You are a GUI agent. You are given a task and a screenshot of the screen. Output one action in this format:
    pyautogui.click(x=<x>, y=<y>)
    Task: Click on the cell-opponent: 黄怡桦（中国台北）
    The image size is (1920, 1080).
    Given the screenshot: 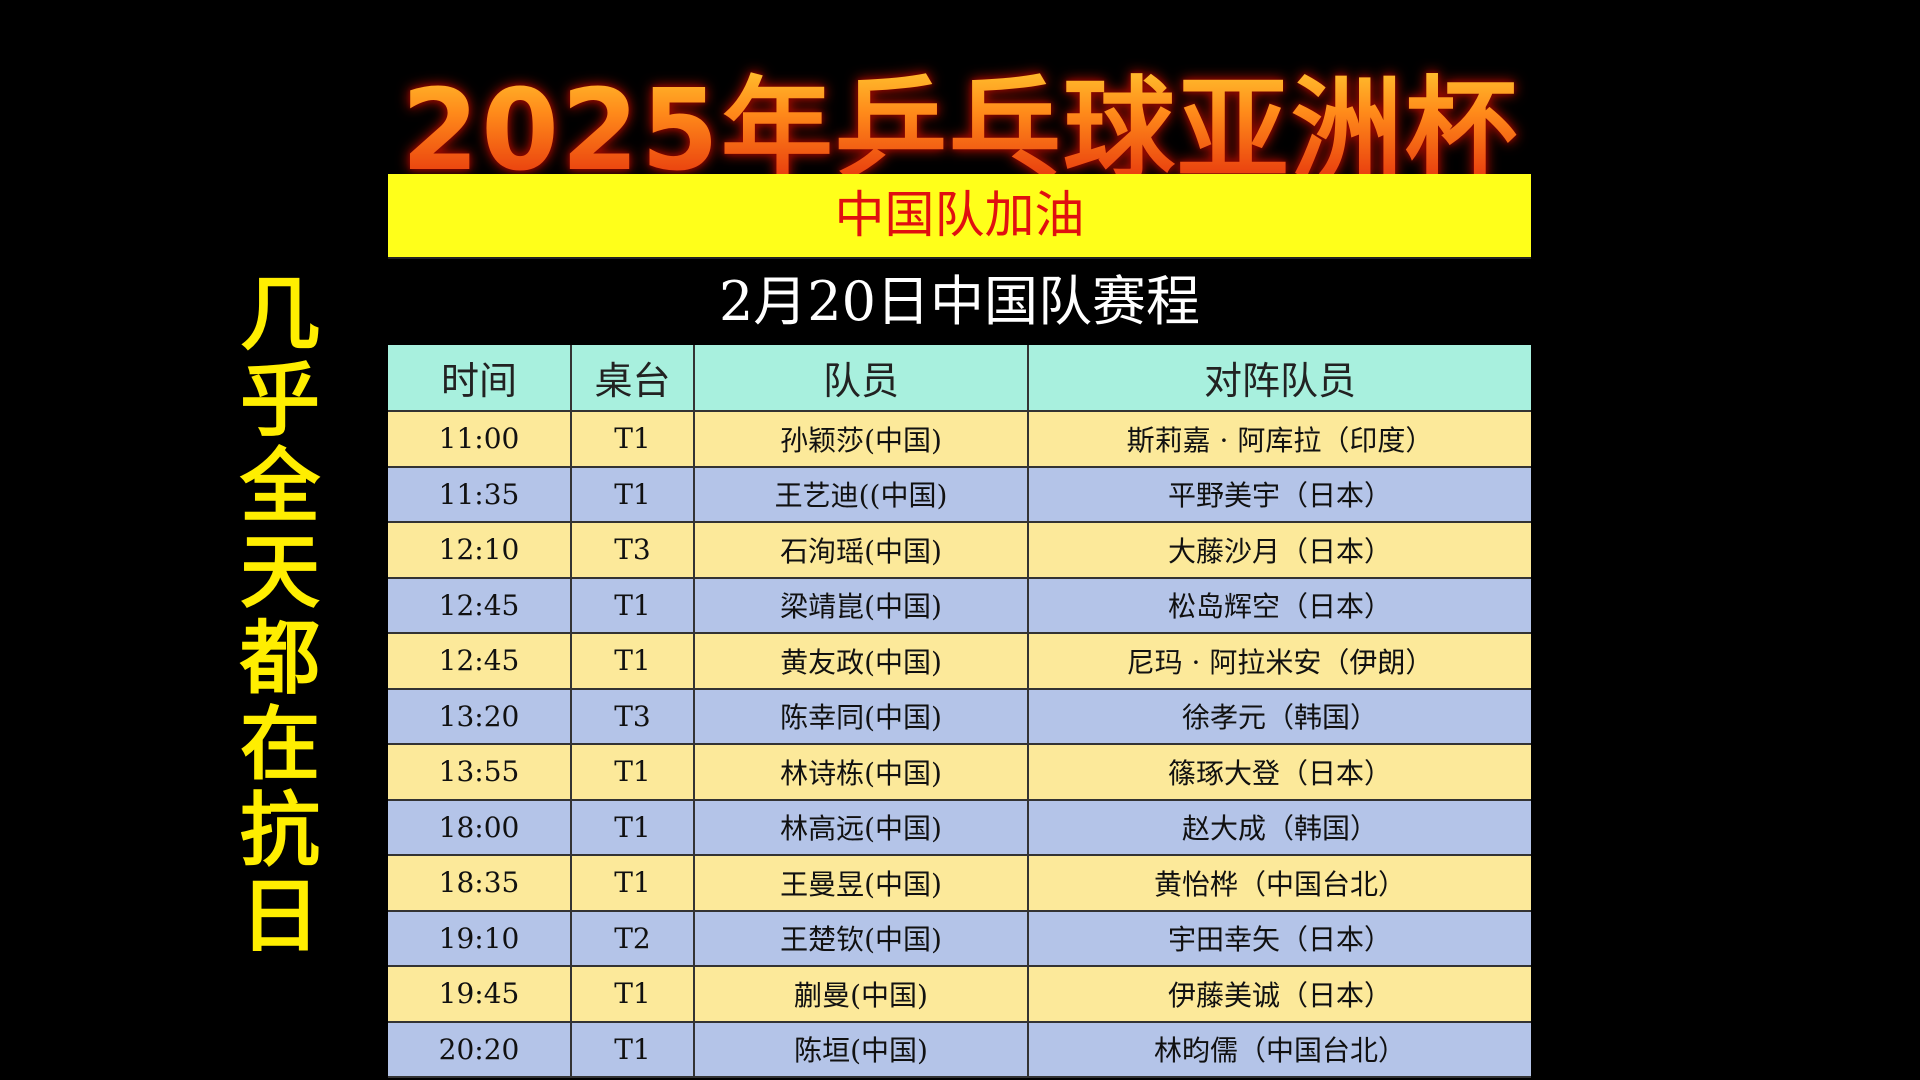 What is the action you would take?
    pyautogui.click(x=1279, y=884)
    